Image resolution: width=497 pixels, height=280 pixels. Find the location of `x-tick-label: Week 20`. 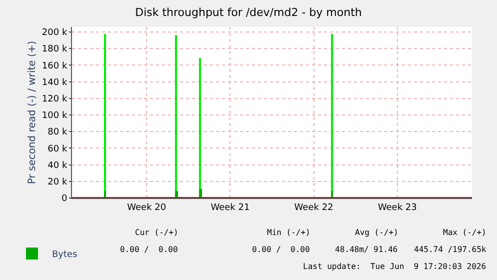

x-tick-label: Week 20 is located at coordinates (146, 207).